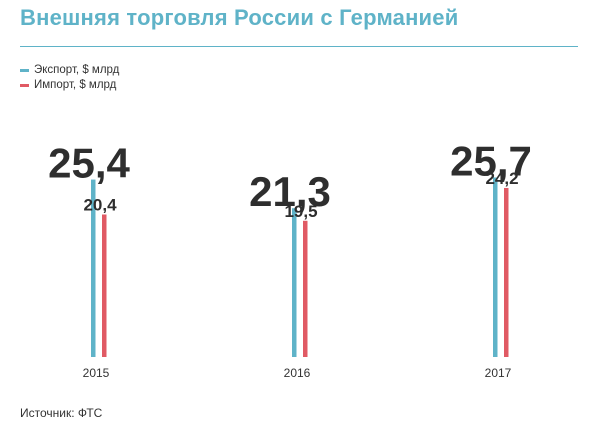 This screenshot has width=594, height=441. What do you see at coordinates (300, 211) in the screenshot?
I see `import-value-label-2016: 19,5` at bounding box center [300, 211].